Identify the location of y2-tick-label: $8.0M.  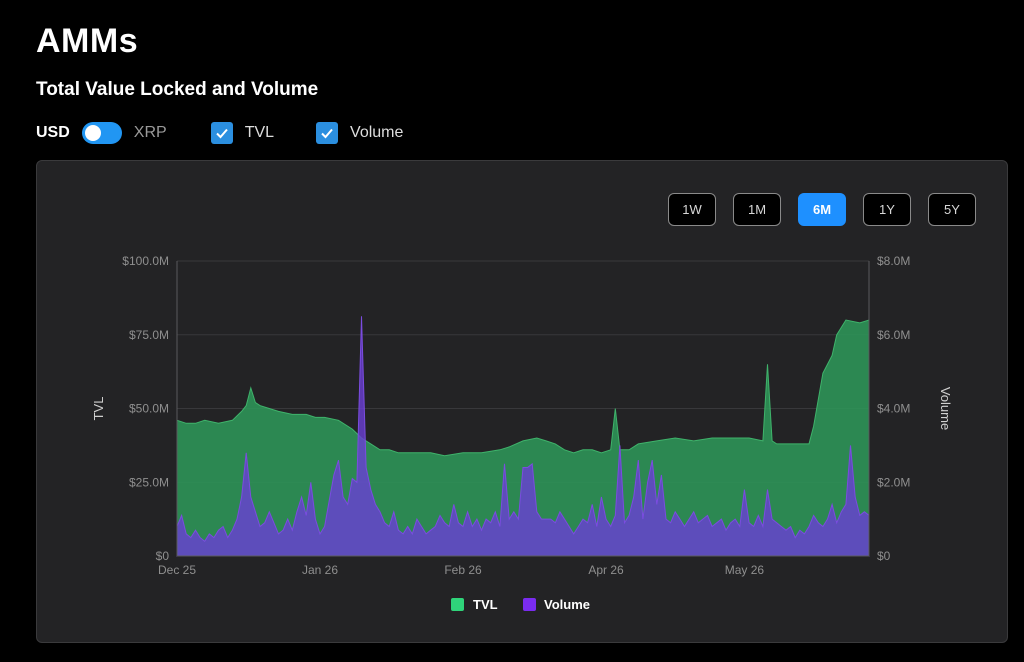
(893, 261).